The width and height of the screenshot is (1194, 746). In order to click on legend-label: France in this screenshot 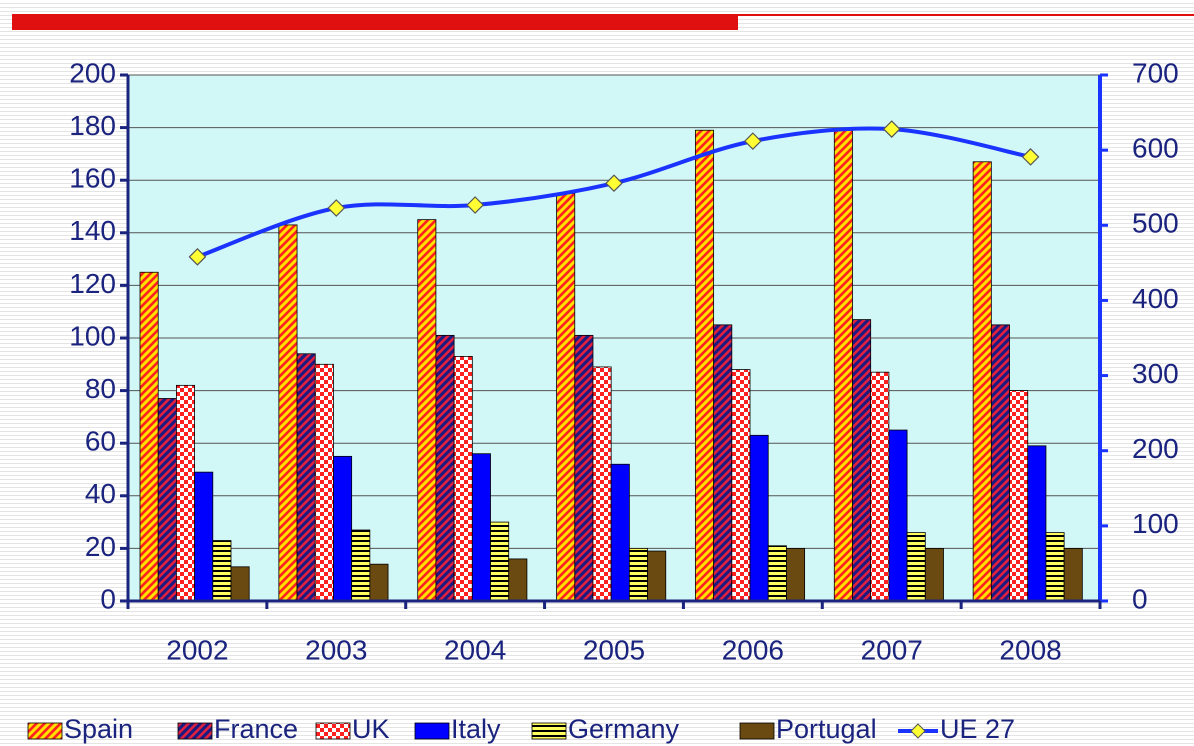, I will do `click(256, 729)`.